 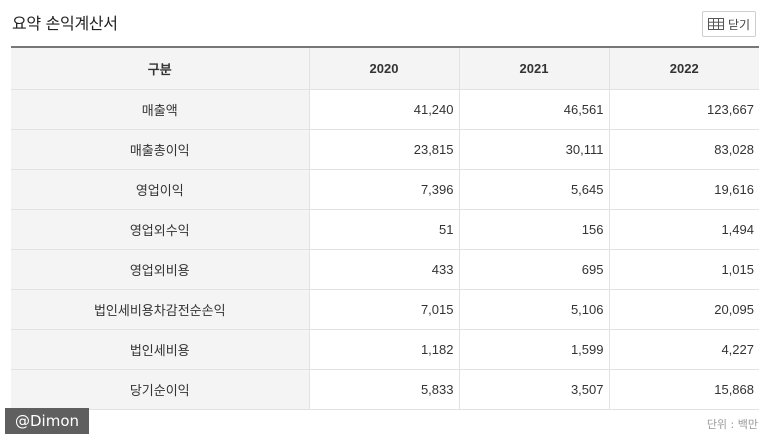 I want to click on cell-value: 20,095, so click(x=683, y=309).